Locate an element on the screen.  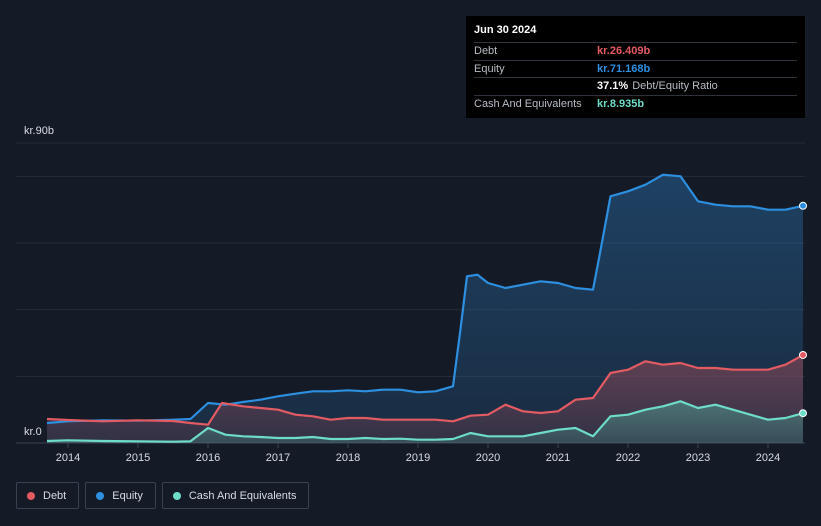
tooltip-ratio-caption: Debt/Equity Ratio is located at coordinates (675, 86).